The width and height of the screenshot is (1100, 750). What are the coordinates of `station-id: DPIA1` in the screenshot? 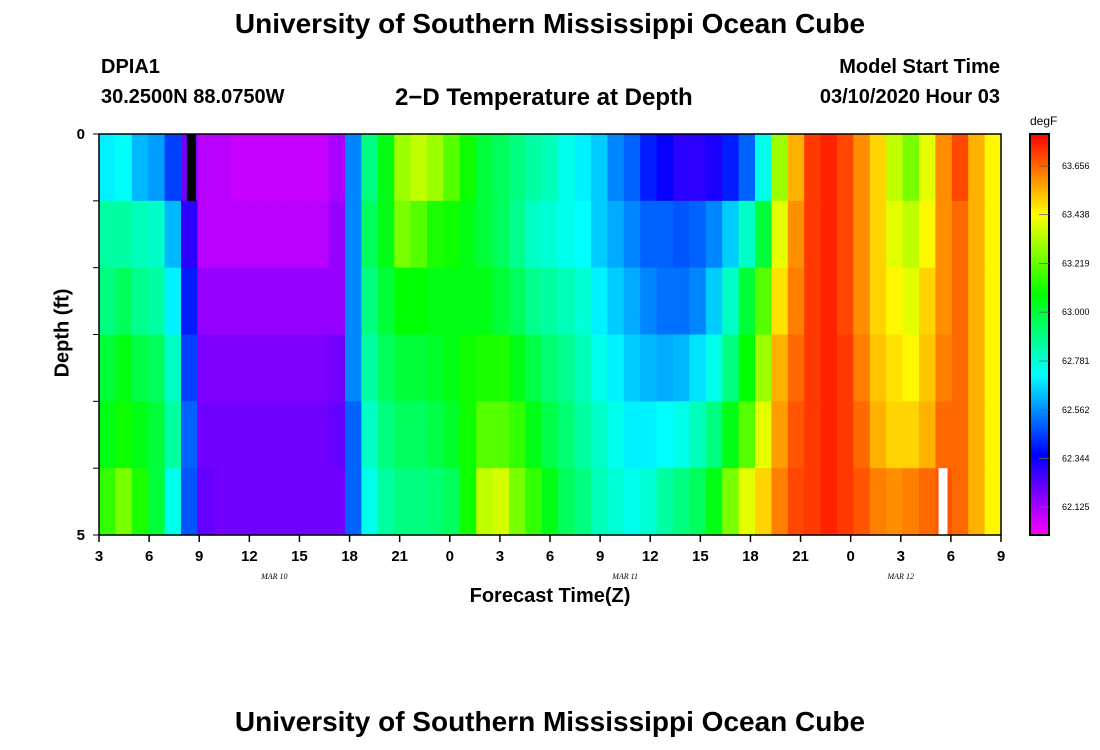 It's located at (130, 67).